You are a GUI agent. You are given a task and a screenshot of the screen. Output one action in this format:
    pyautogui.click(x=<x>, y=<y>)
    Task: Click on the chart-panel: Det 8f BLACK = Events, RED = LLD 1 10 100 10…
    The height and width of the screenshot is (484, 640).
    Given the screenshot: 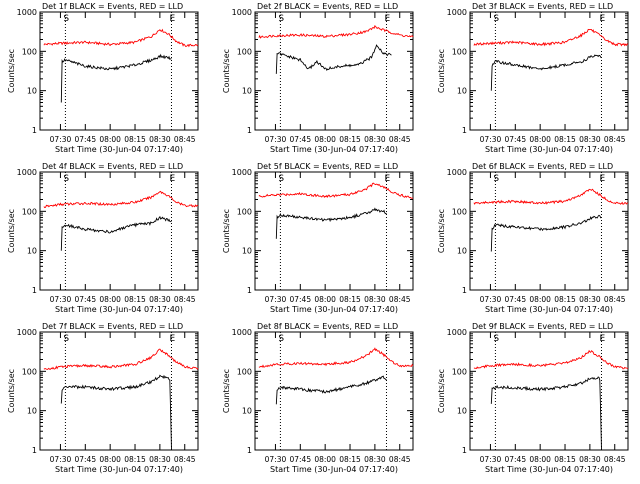 What is the action you would take?
    pyautogui.click(x=318, y=398)
    